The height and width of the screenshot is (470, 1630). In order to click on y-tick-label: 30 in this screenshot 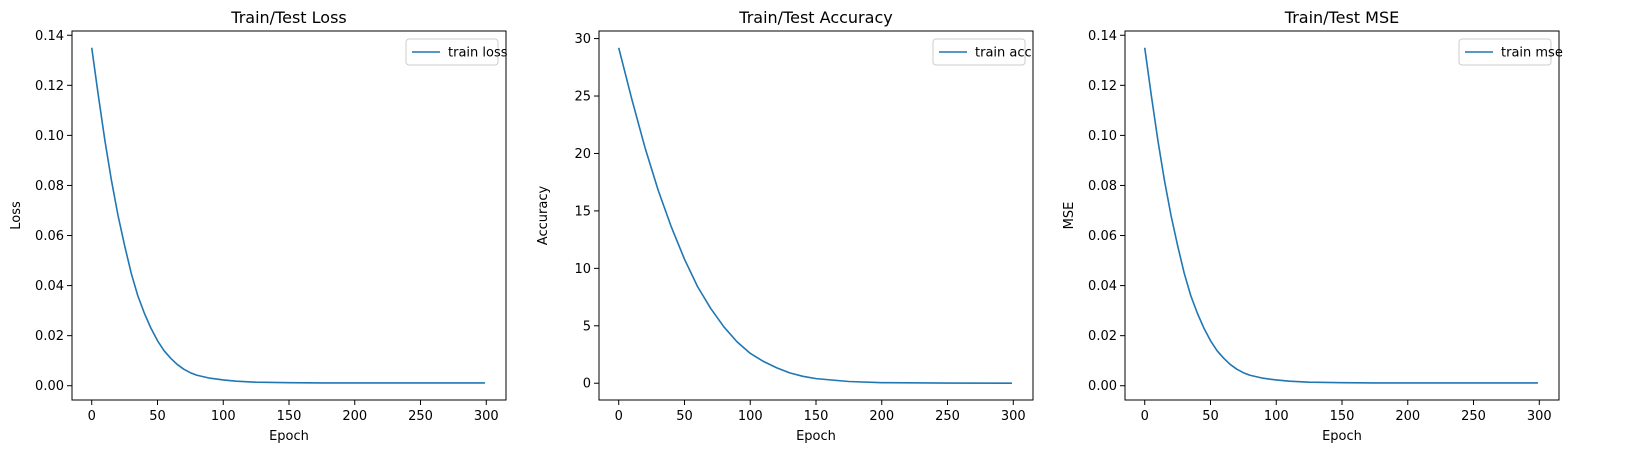, I will do `click(582, 39)`.